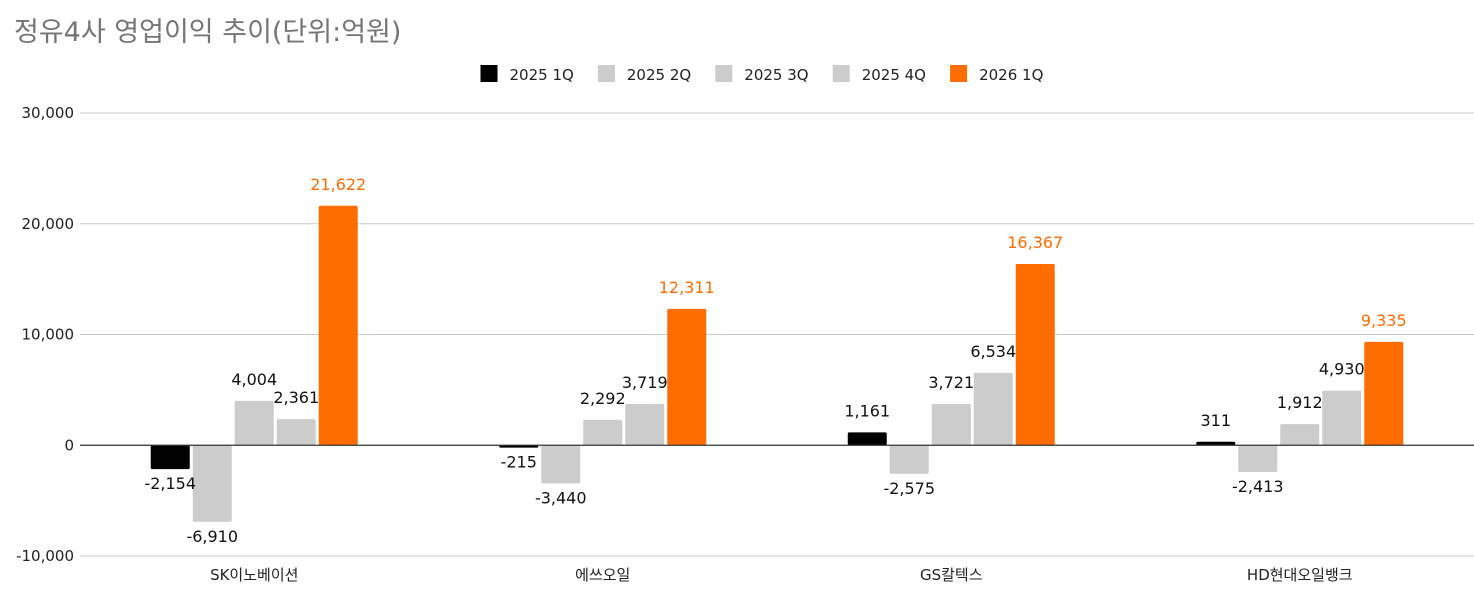 Image resolution: width=1474 pixels, height=602 pixels. What do you see at coordinates (867, 410) in the screenshot?
I see `data-label: 1,161` at bounding box center [867, 410].